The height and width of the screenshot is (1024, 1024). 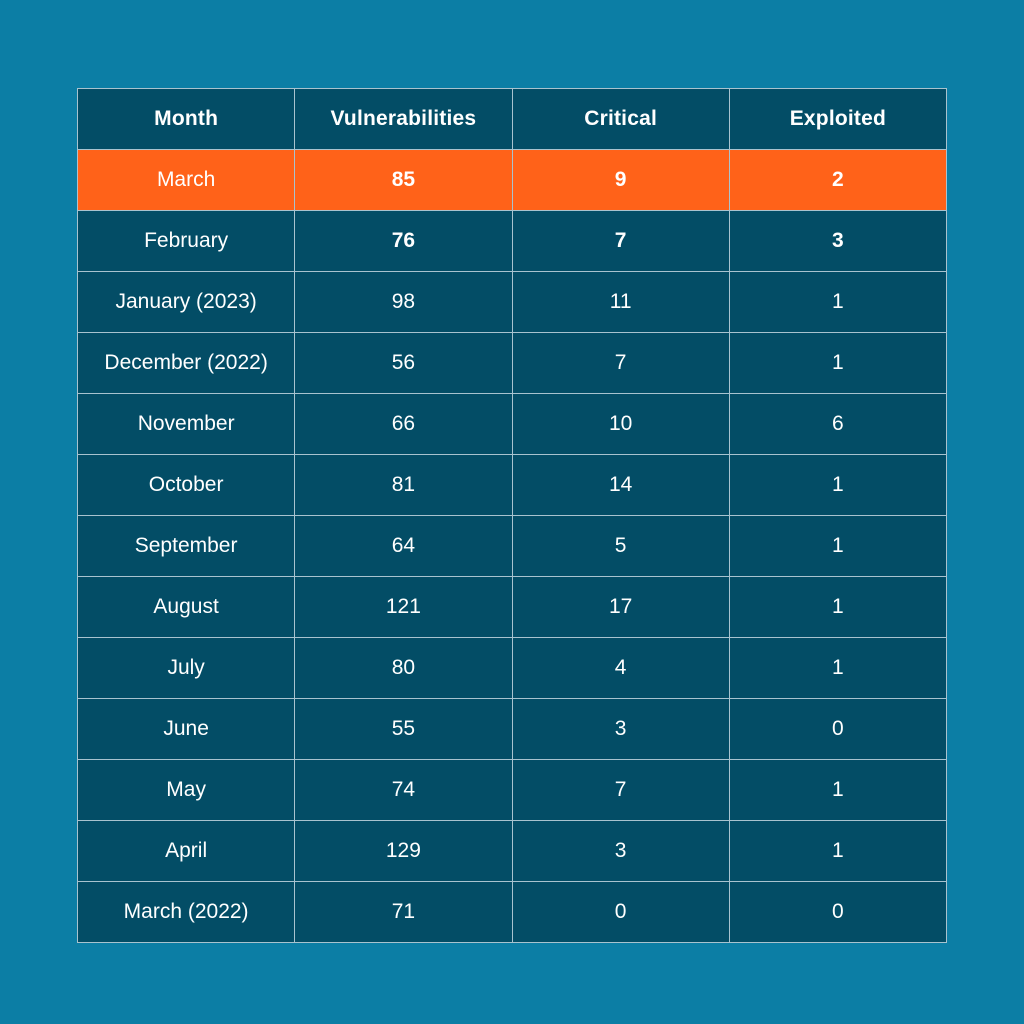 What do you see at coordinates (186, 790) in the screenshot?
I see `cell-month: May` at bounding box center [186, 790].